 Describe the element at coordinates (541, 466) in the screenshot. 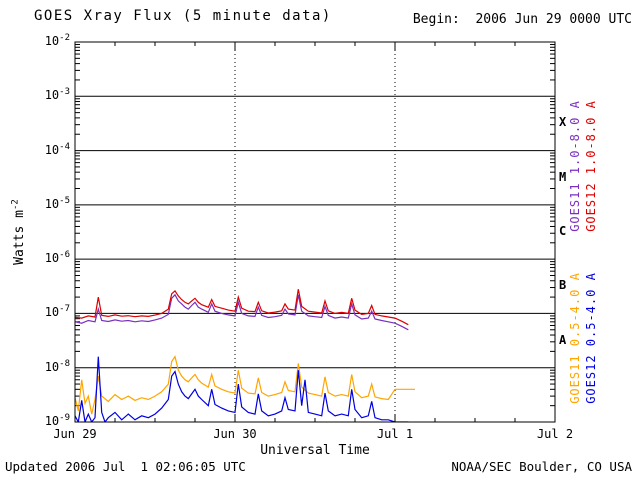

I see `source-credit: NOAA/SEC Boulder, CO USA` at that location.